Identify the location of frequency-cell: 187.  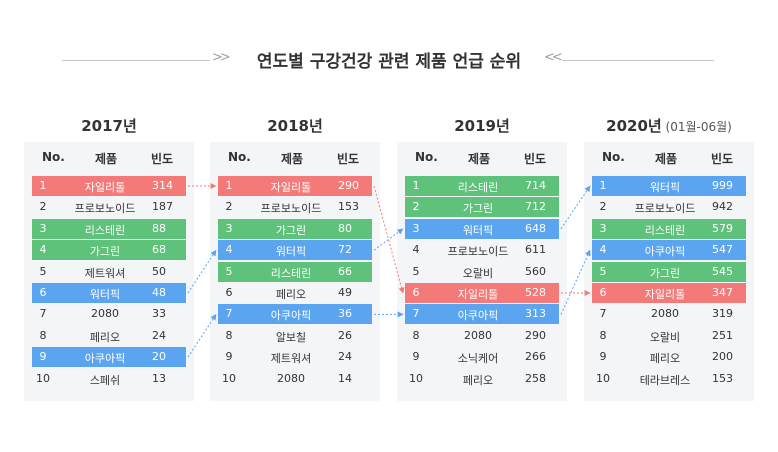
(162, 207).